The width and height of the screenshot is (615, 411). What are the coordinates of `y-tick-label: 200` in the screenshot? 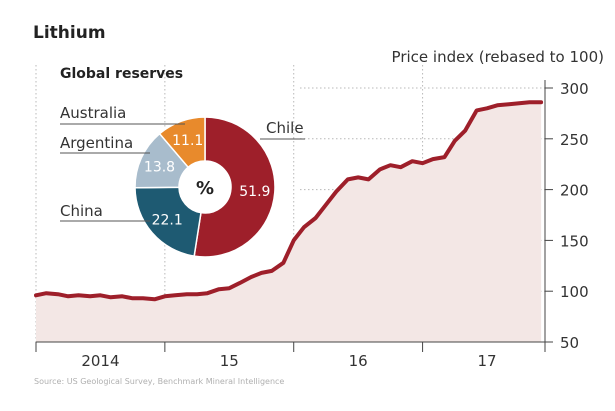 It's located at (574, 191).